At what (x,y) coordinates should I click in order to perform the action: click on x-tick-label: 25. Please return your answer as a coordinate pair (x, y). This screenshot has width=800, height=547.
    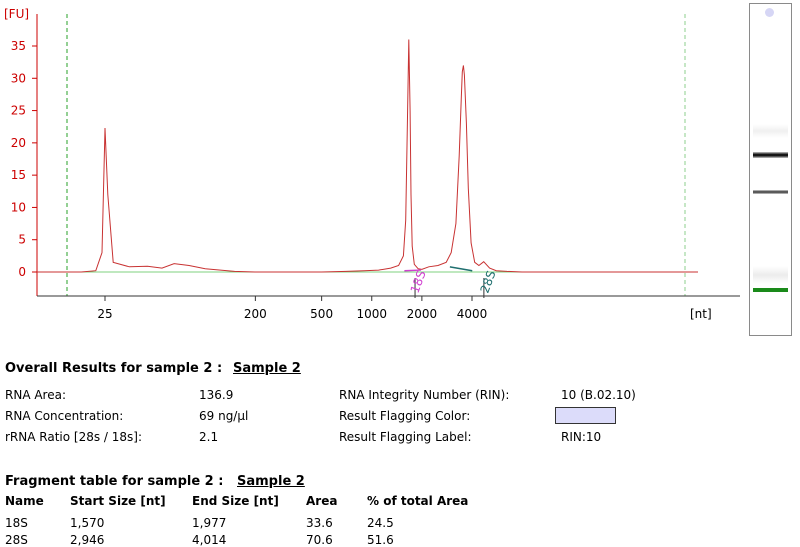
    Looking at the image, I should click on (104, 314).